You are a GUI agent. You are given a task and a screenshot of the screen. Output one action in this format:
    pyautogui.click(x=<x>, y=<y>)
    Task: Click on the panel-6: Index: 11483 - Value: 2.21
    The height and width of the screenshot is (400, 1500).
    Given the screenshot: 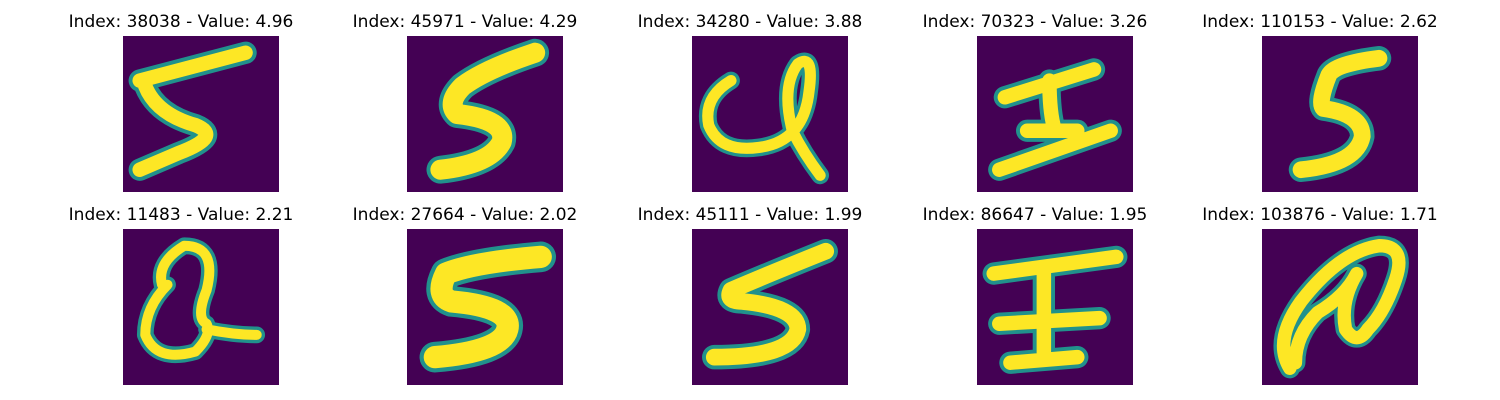 What is the action you would take?
    pyautogui.click(x=181, y=300)
    